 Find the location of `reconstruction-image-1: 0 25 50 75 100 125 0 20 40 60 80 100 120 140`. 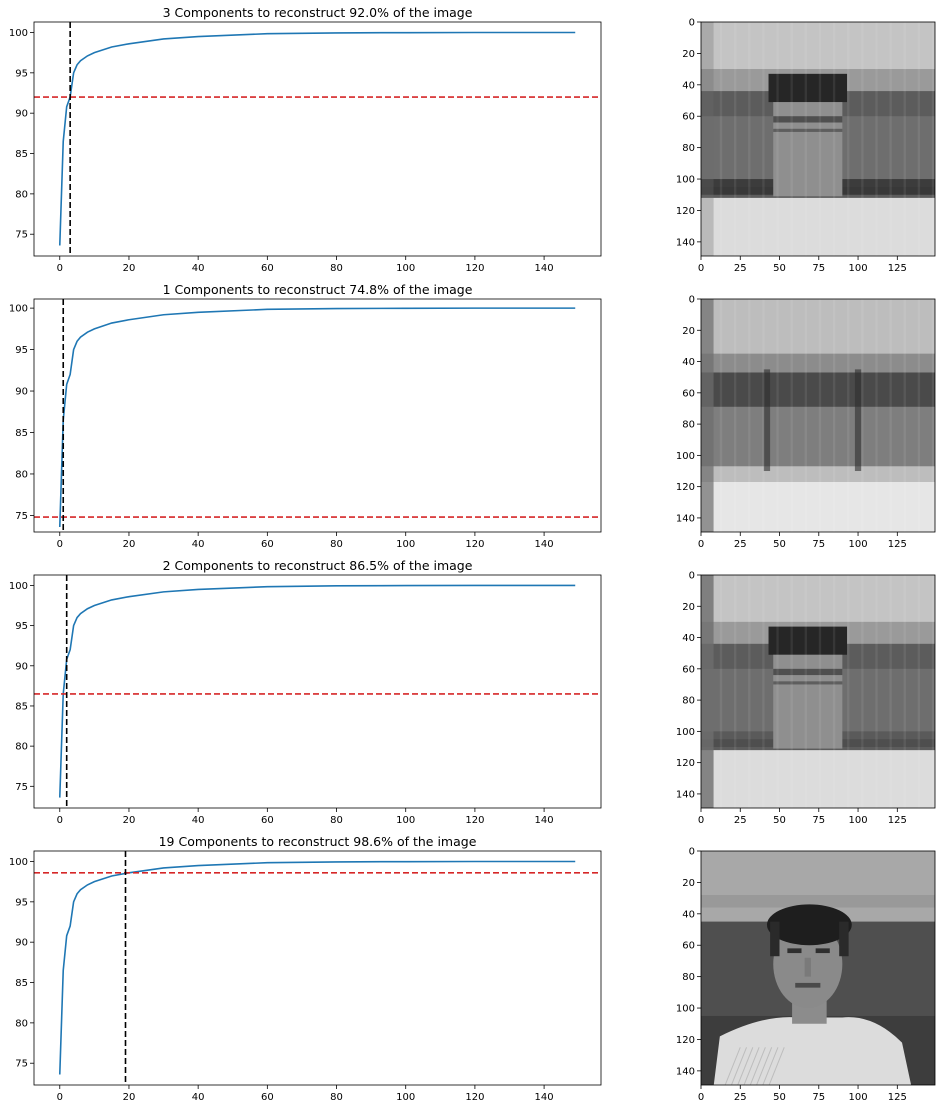

reconstruction-image-1: 0 25 50 75 100 125 0 20 40 60 80 100 120 140 is located at coordinates (806, 146).